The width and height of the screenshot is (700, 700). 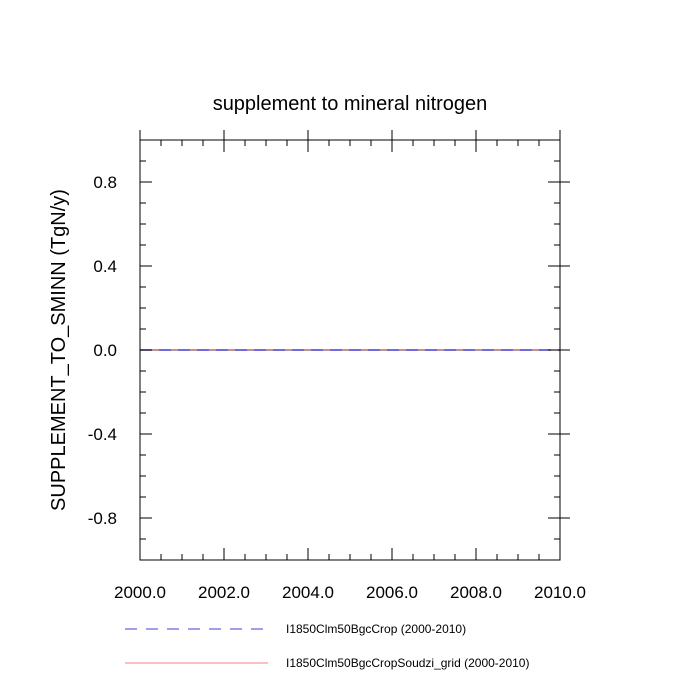 What do you see at coordinates (140, 592) in the screenshot?
I see `x-tick-label: 2000.0` at bounding box center [140, 592].